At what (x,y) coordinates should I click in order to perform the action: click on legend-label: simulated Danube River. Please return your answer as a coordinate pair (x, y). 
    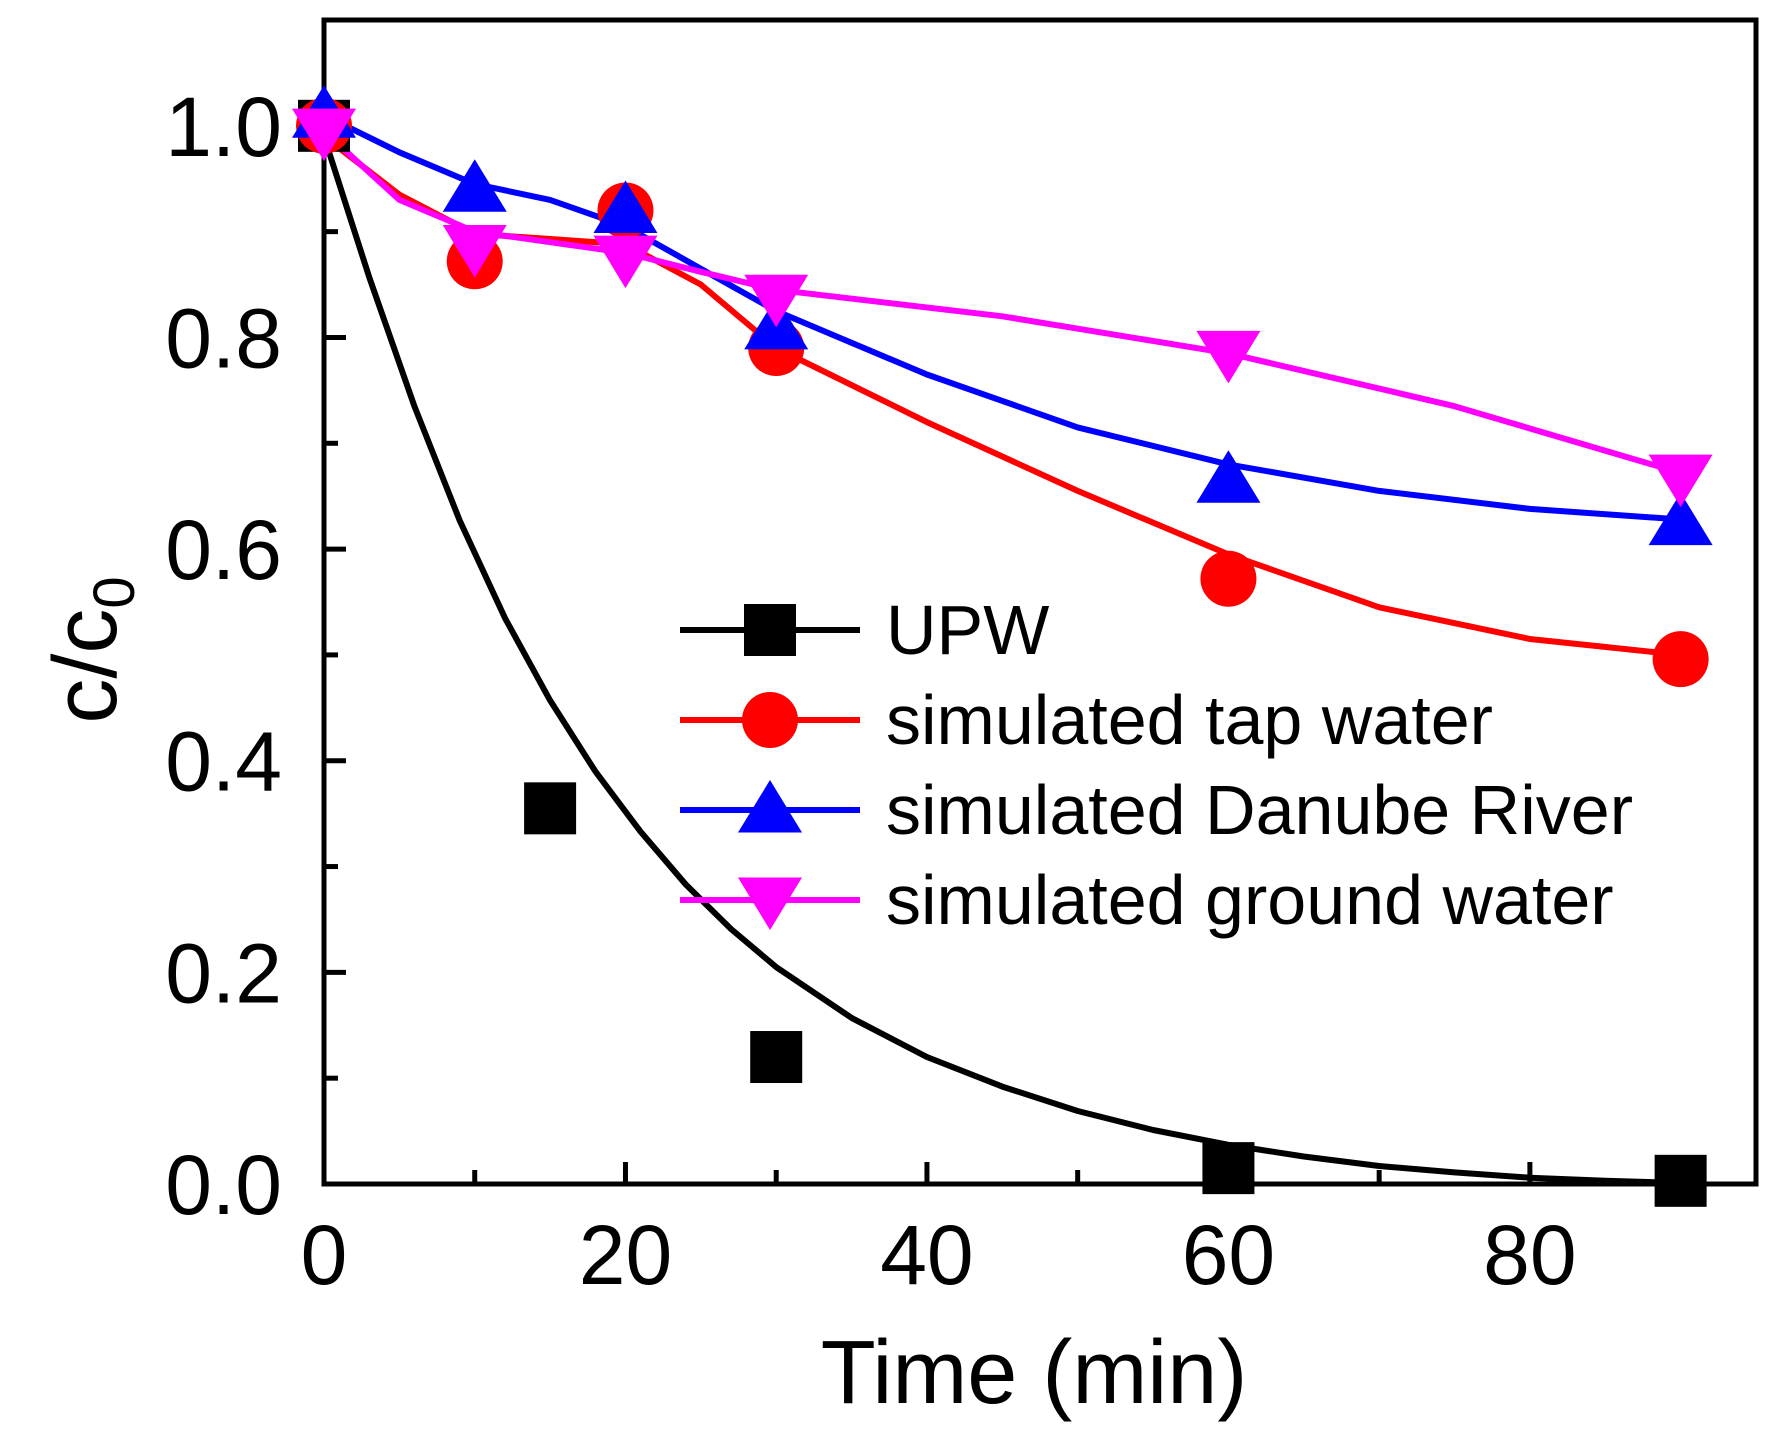
    Looking at the image, I should click on (1259, 810).